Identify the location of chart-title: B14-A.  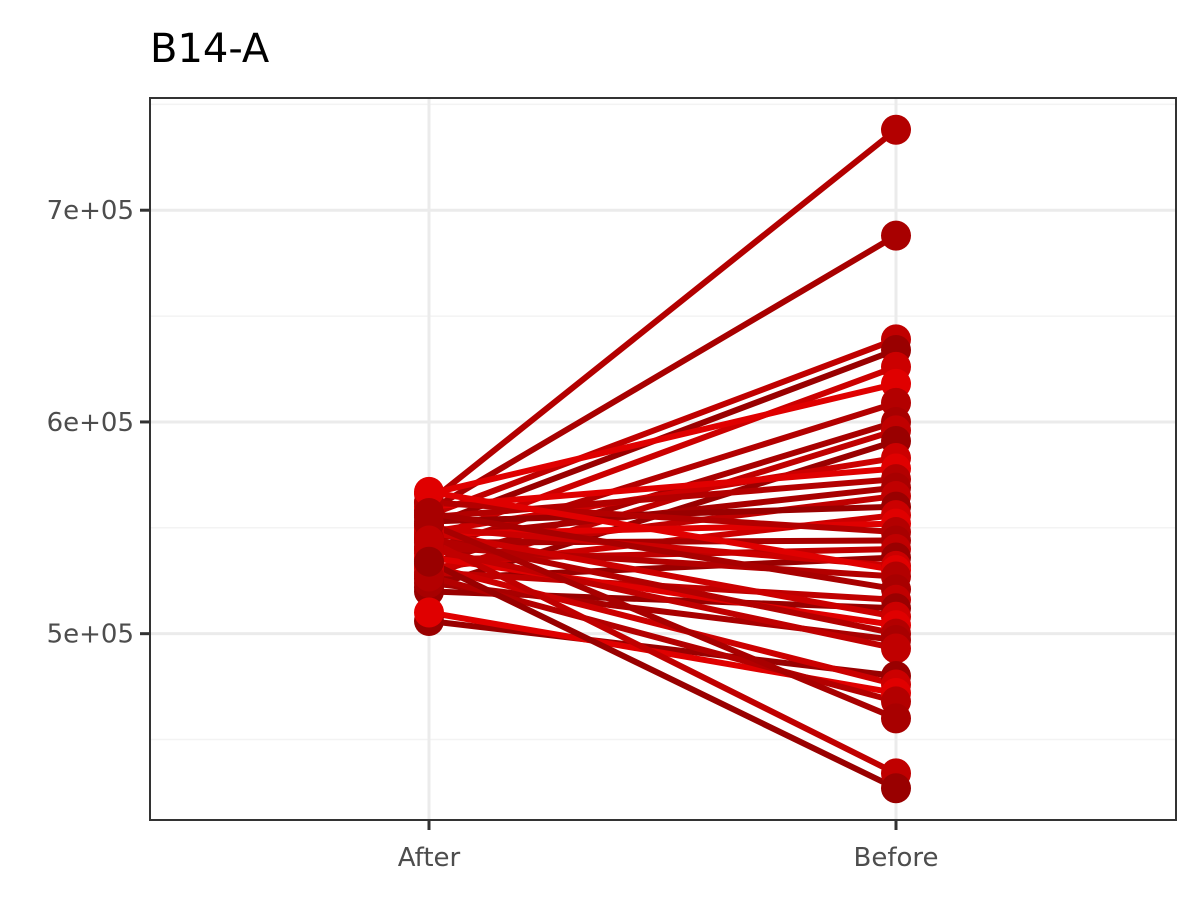
(210, 49).